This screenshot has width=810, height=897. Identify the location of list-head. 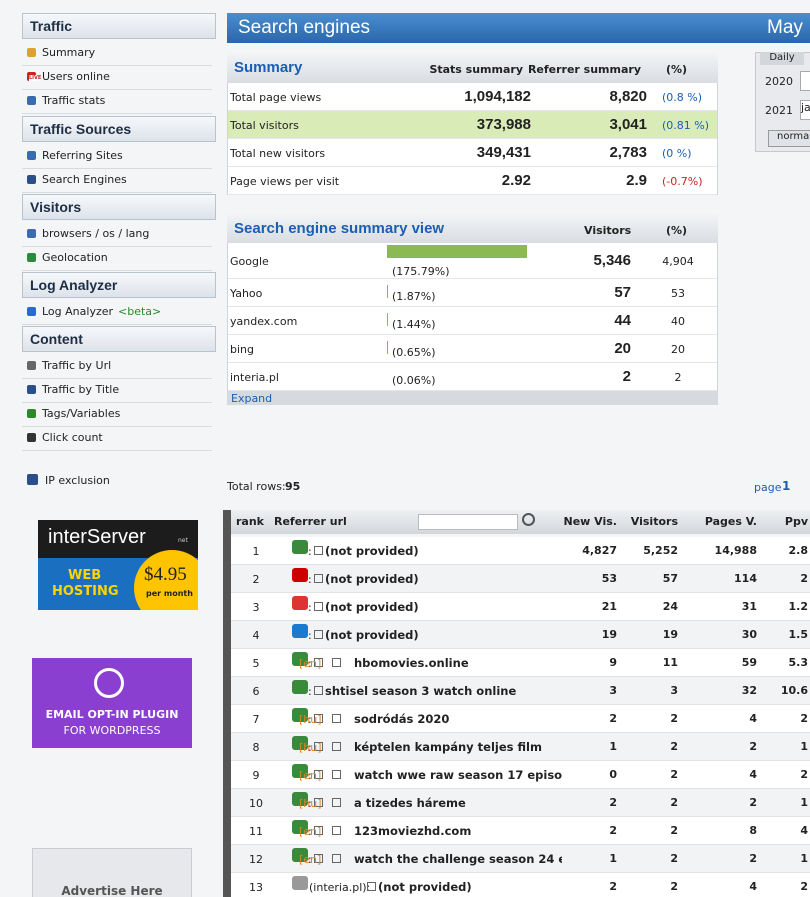
(520, 522).